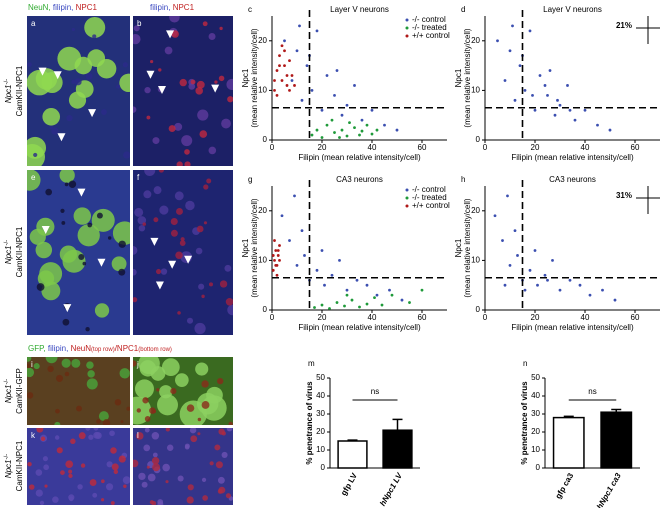 This screenshot has height=508, width=670. Describe the element at coordinates (9, 466) in the screenshot. I see `row-label: Npc1-/-` at that location.